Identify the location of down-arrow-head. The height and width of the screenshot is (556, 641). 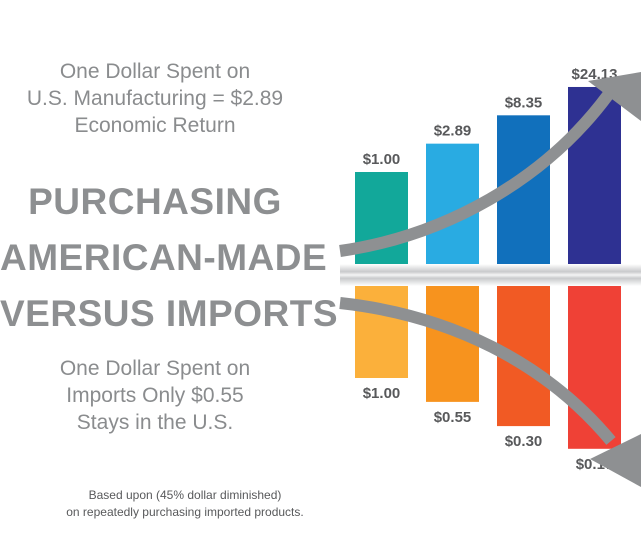
(615, 460).